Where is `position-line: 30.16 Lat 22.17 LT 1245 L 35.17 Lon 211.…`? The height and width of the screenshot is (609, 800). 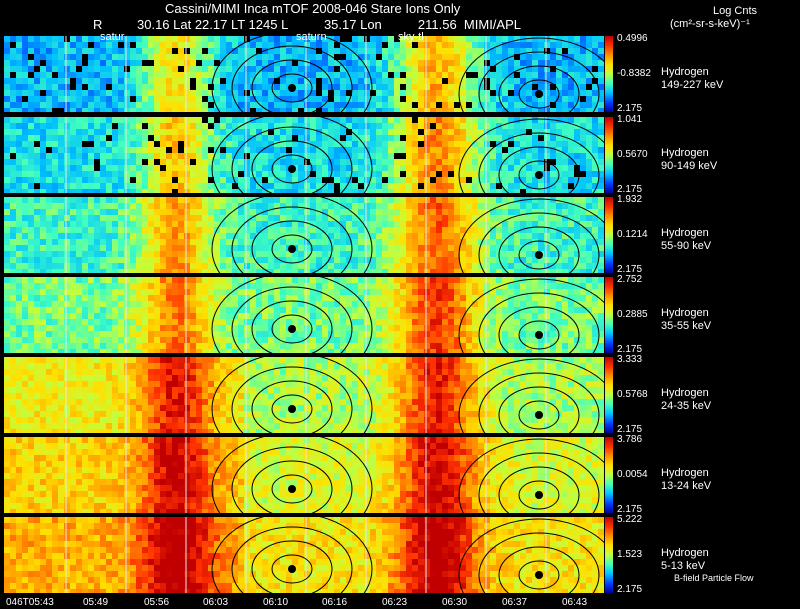 position-line: 30.16 Lat 22.17 LT 1245 L 35.17 Lon 211.… is located at coordinates (329, 24).